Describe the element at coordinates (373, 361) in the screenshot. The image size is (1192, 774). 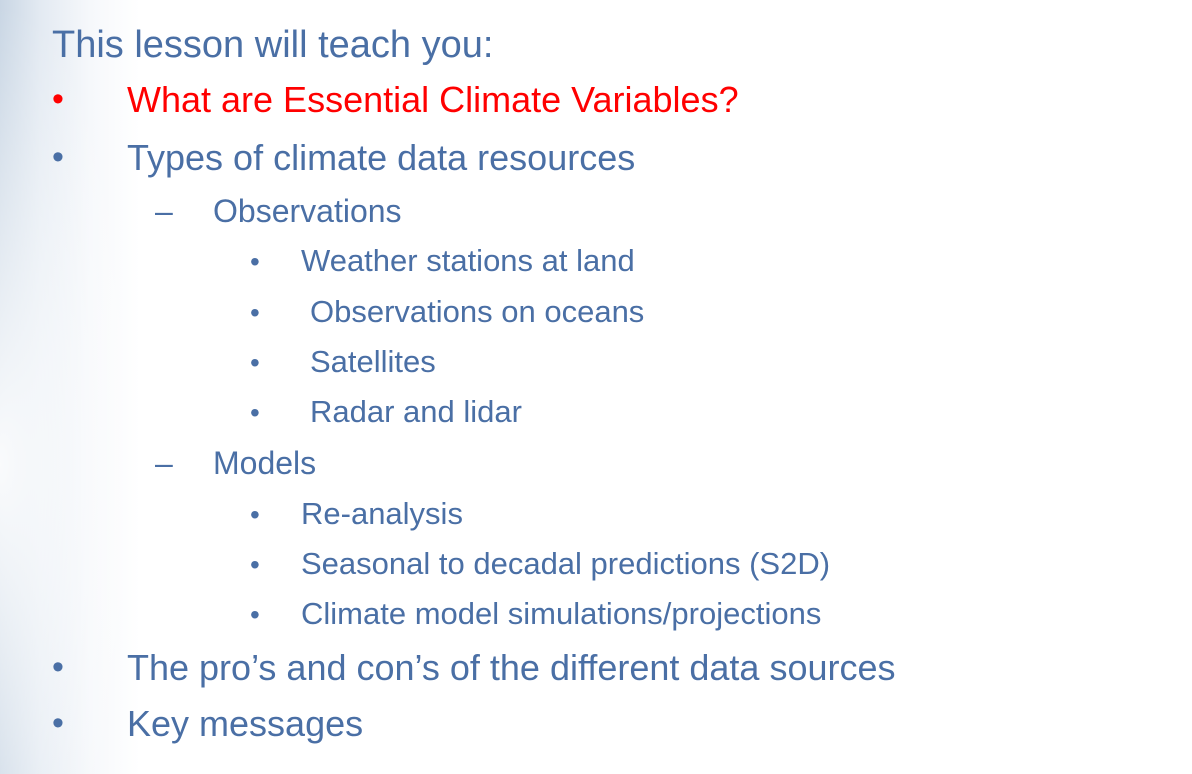
I see `list-item-text: Satellites` at that location.